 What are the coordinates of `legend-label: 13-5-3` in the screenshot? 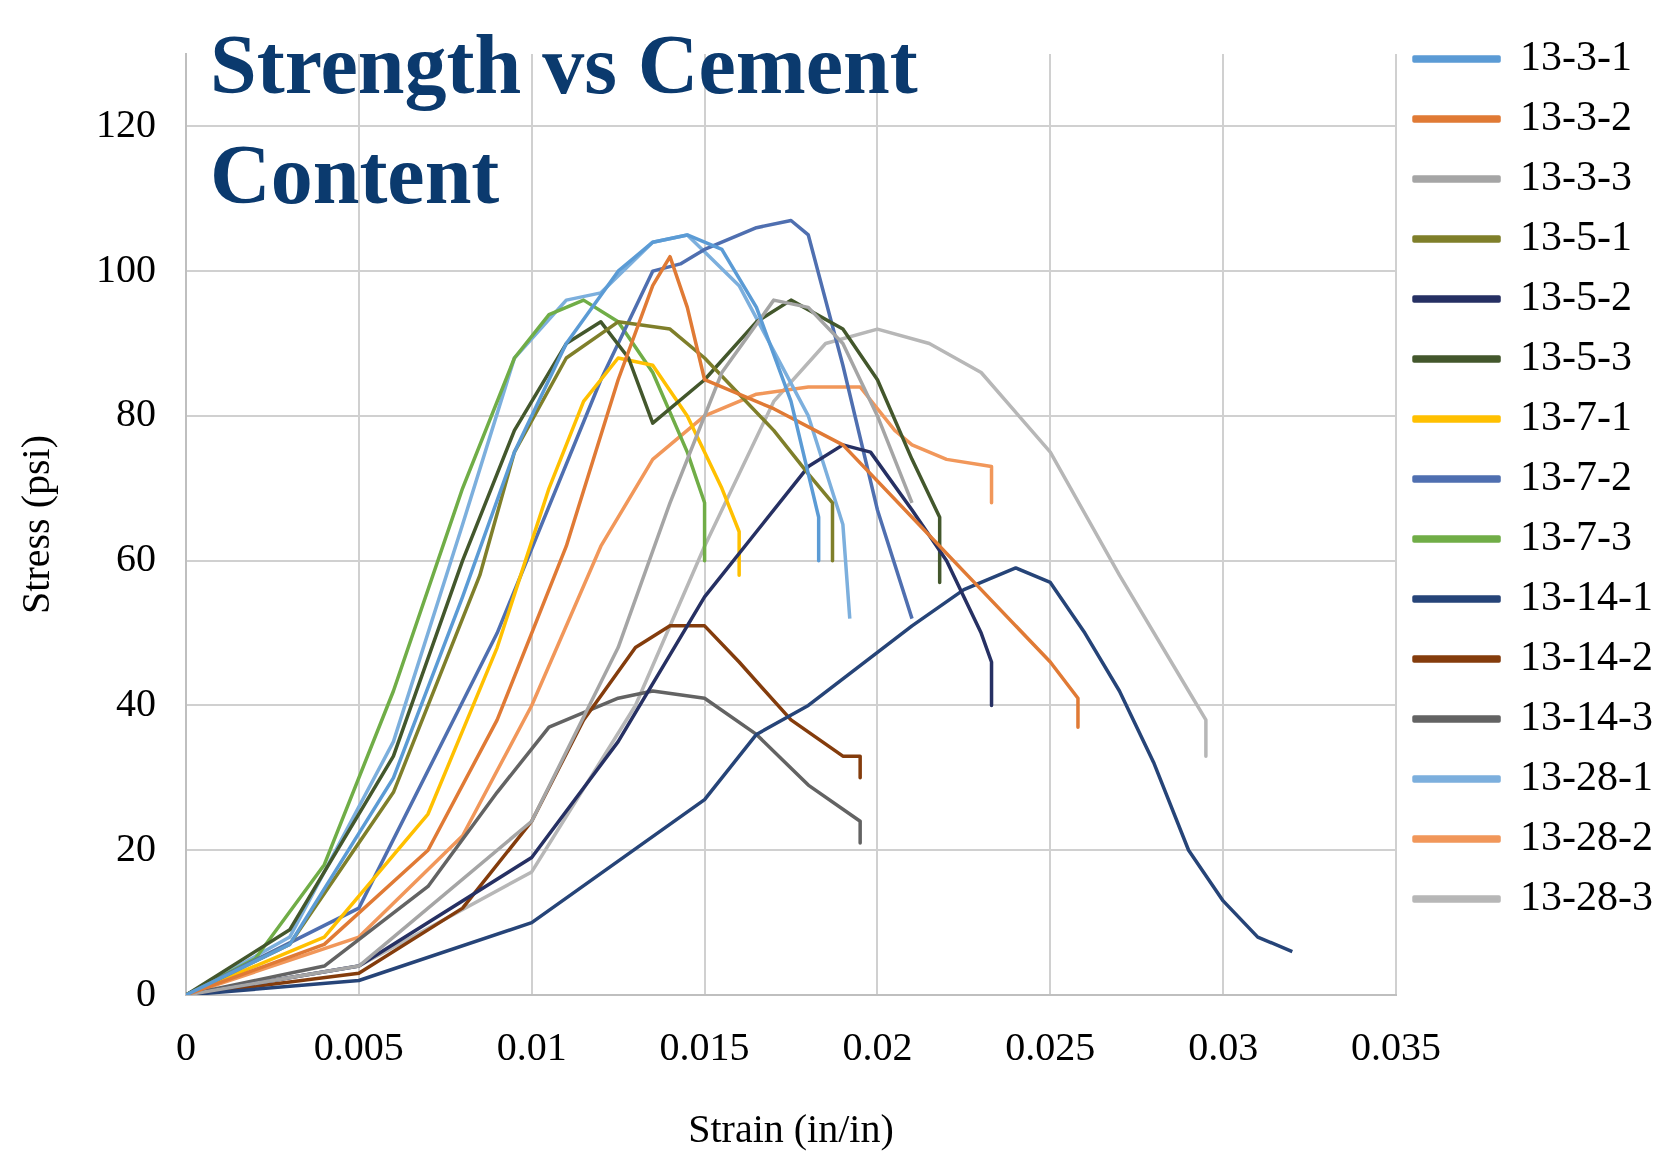 It's located at (1576, 356).